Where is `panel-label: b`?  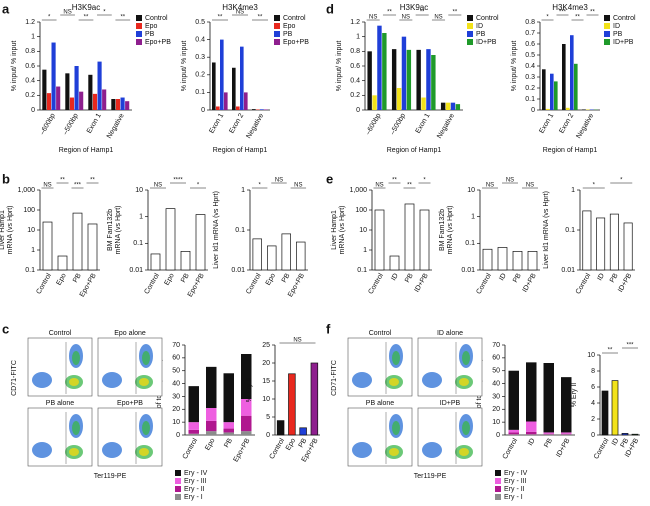
panel-label: b is located at coordinates (6, 178).